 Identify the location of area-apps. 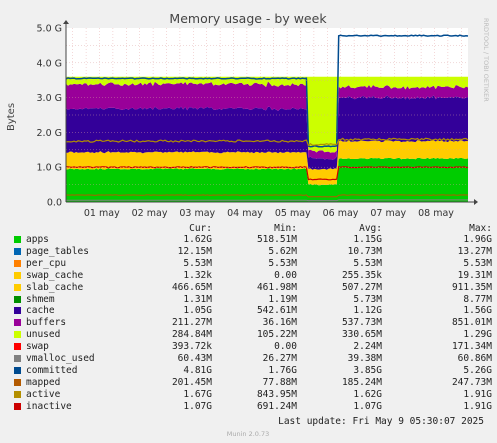
(267, 179).